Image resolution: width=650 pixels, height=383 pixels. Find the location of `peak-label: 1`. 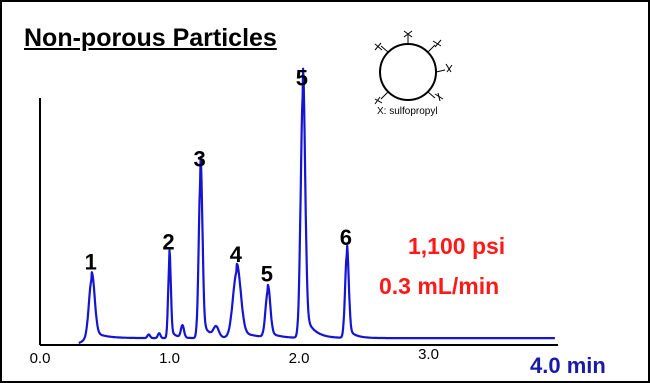

peak-label: 1 is located at coordinates (91, 261).